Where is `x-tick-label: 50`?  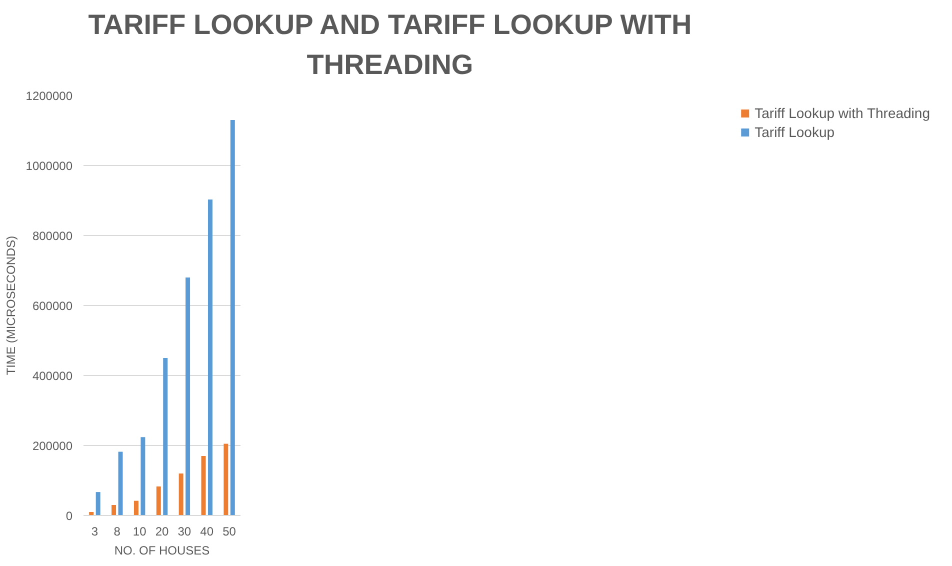 x-tick-label: 50 is located at coordinates (229, 531).